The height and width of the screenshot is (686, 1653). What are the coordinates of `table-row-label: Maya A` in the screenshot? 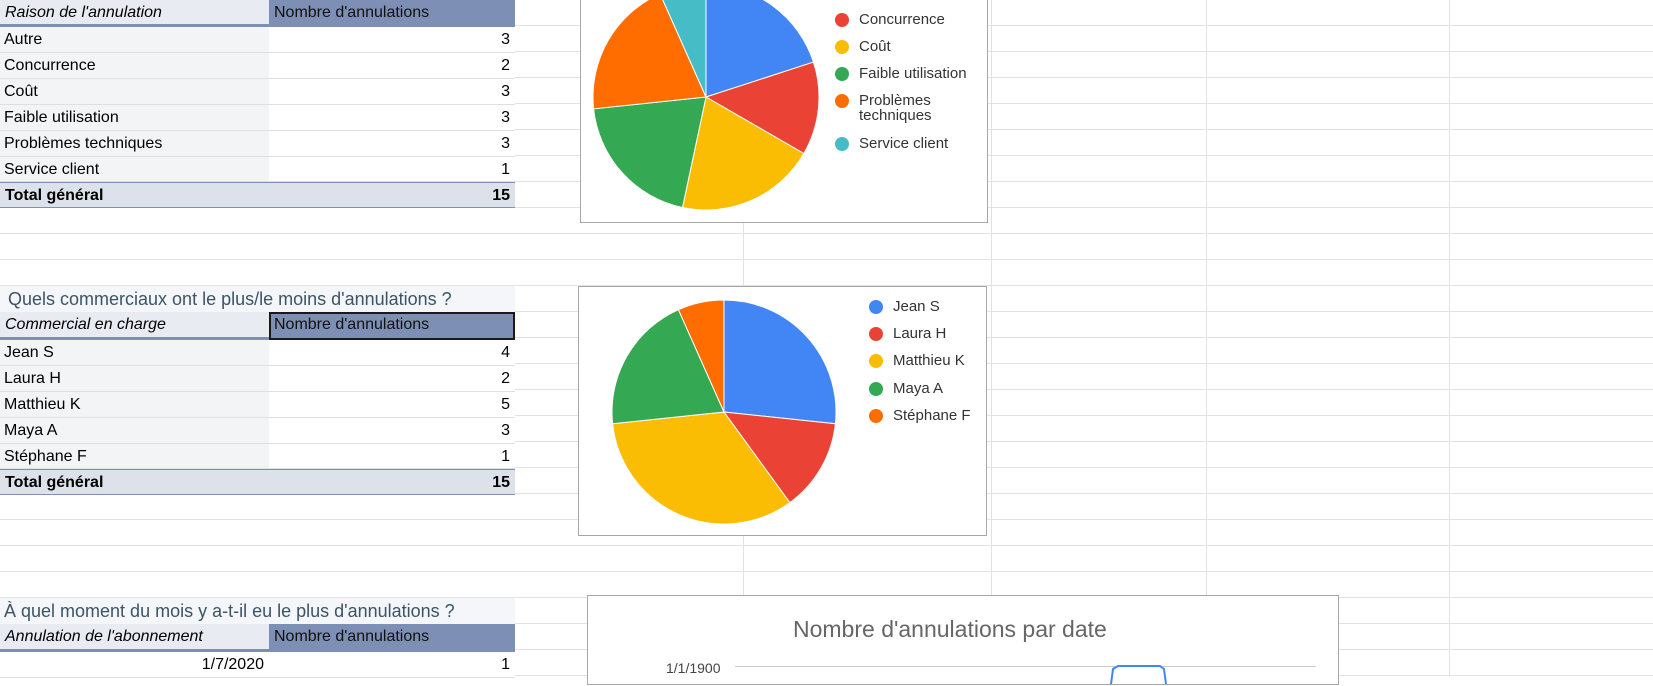 It's located at (134, 431).